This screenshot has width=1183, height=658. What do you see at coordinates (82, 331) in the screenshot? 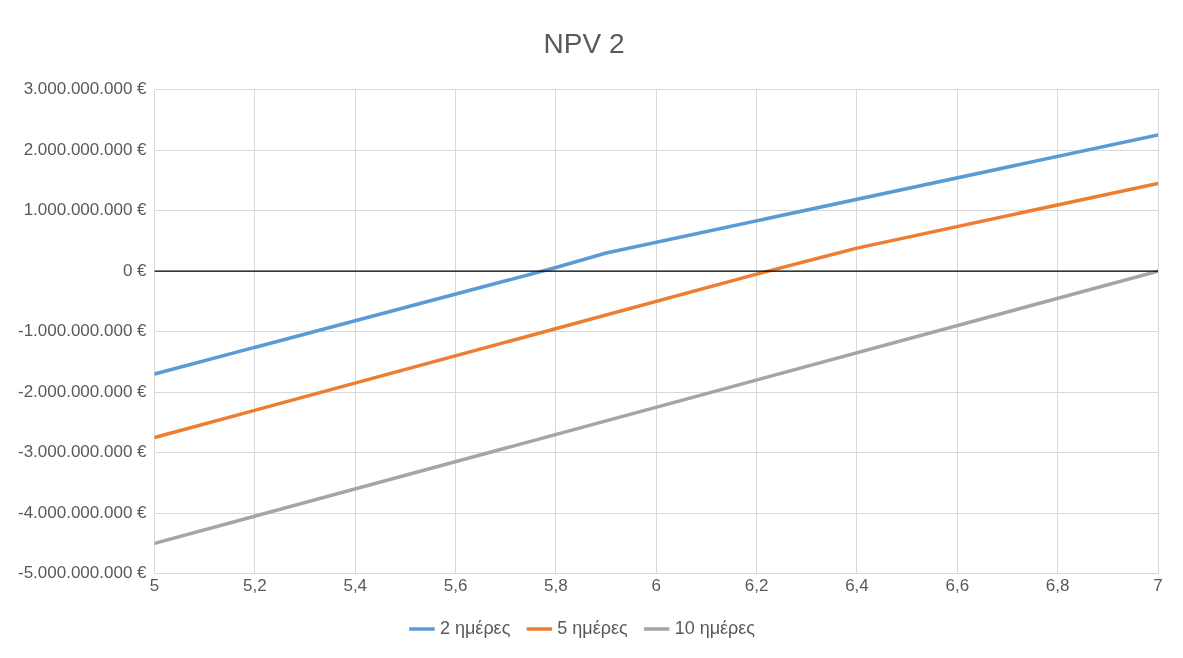
I see `y-tick-label: -1.000.000.000 €` at bounding box center [82, 331].